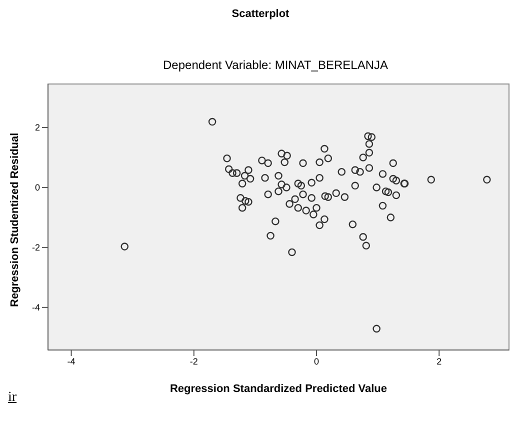  I want to click on x-tick-label: 2, so click(439, 361).